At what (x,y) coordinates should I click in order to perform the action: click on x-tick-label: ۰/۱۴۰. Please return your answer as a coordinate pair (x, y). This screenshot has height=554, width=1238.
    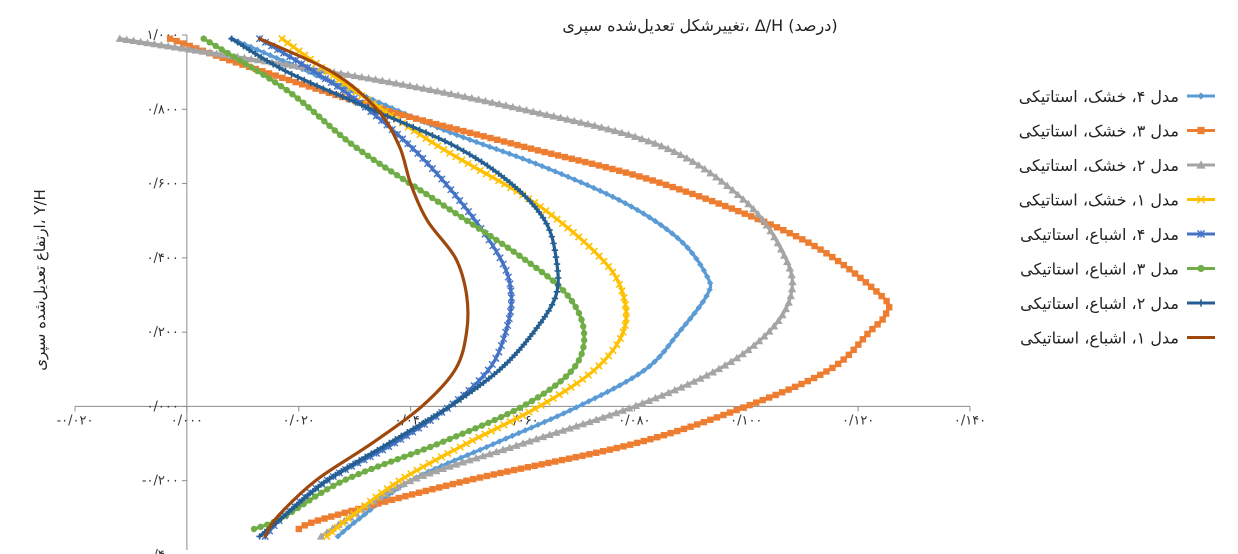
    Looking at the image, I should click on (970, 420).